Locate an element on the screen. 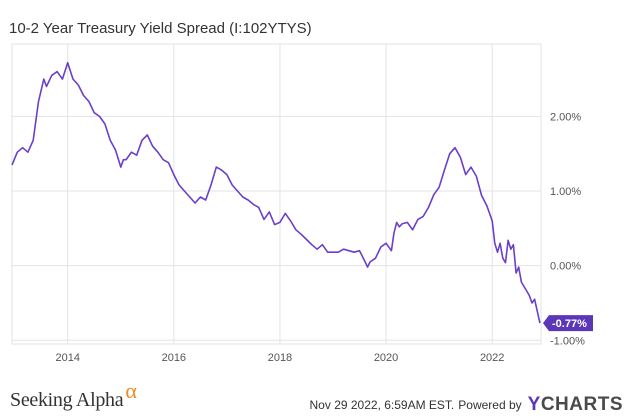 The height and width of the screenshot is (417, 635). x-tick-labels: 2014 2016 2018 2020 2022 is located at coordinates (279, 358).